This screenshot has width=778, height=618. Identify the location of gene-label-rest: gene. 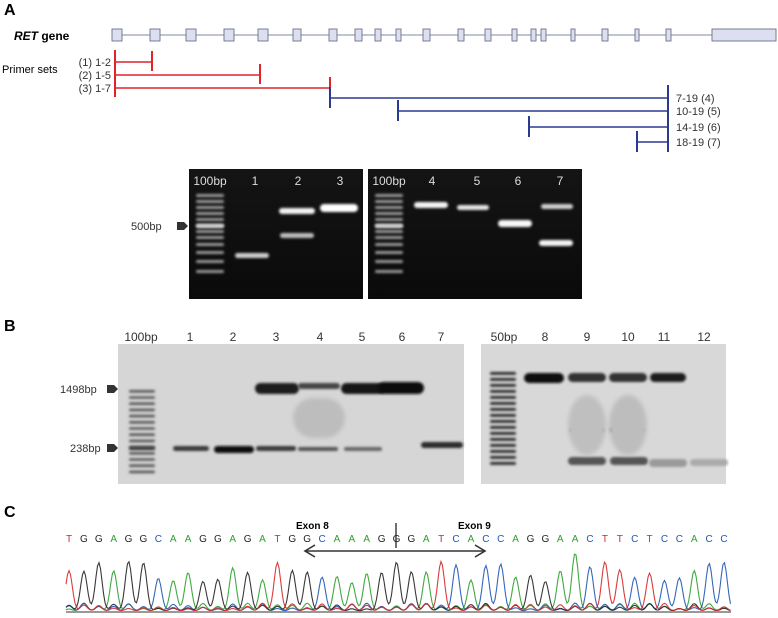
(54, 36).